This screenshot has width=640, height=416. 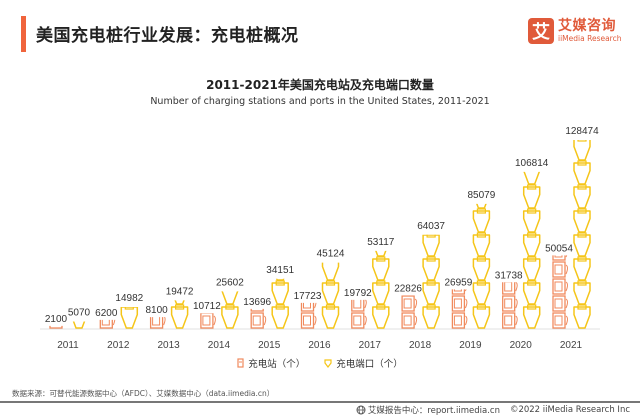 I want to click on bar-ports-2017, so click(x=381, y=289).